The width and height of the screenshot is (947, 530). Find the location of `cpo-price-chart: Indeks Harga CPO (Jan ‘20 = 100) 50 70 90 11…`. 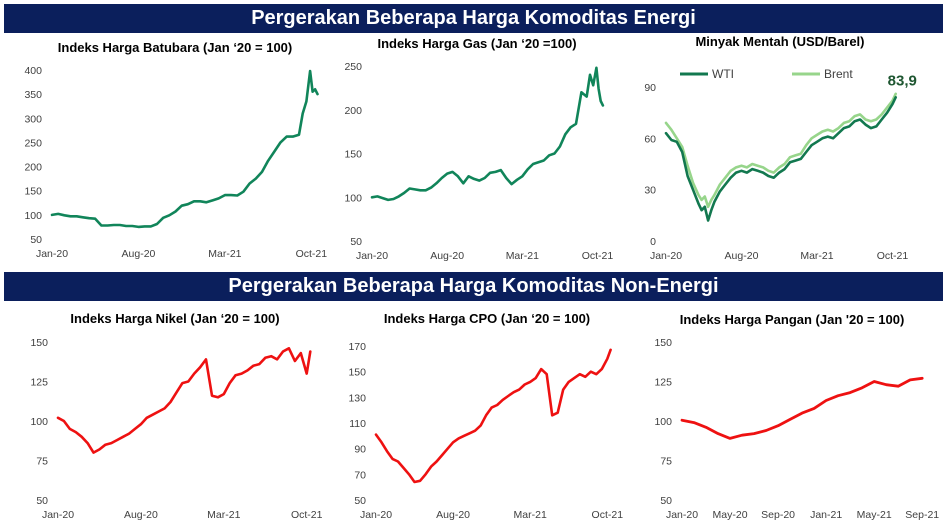

cpo-price-chart: Indeks Harga CPO (Jan ‘20 = 100) 50 70 90 11… is located at coordinates (486, 416).